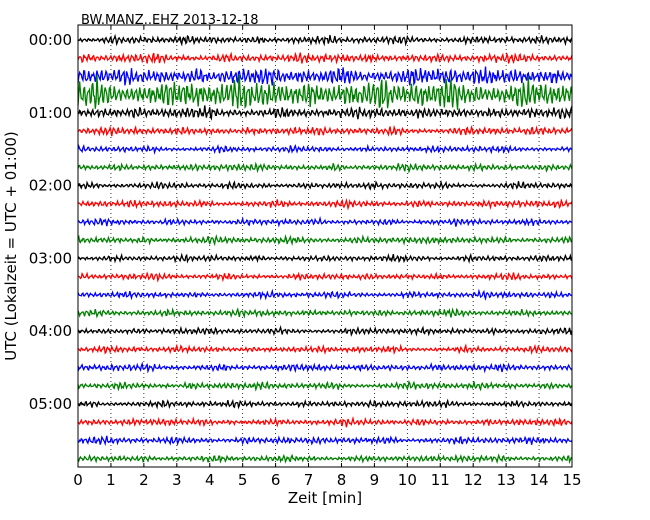  What do you see at coordinates (407, 480) in the screenshot?
I see `x-tick-label: 10` at bounding box center [407, 480].